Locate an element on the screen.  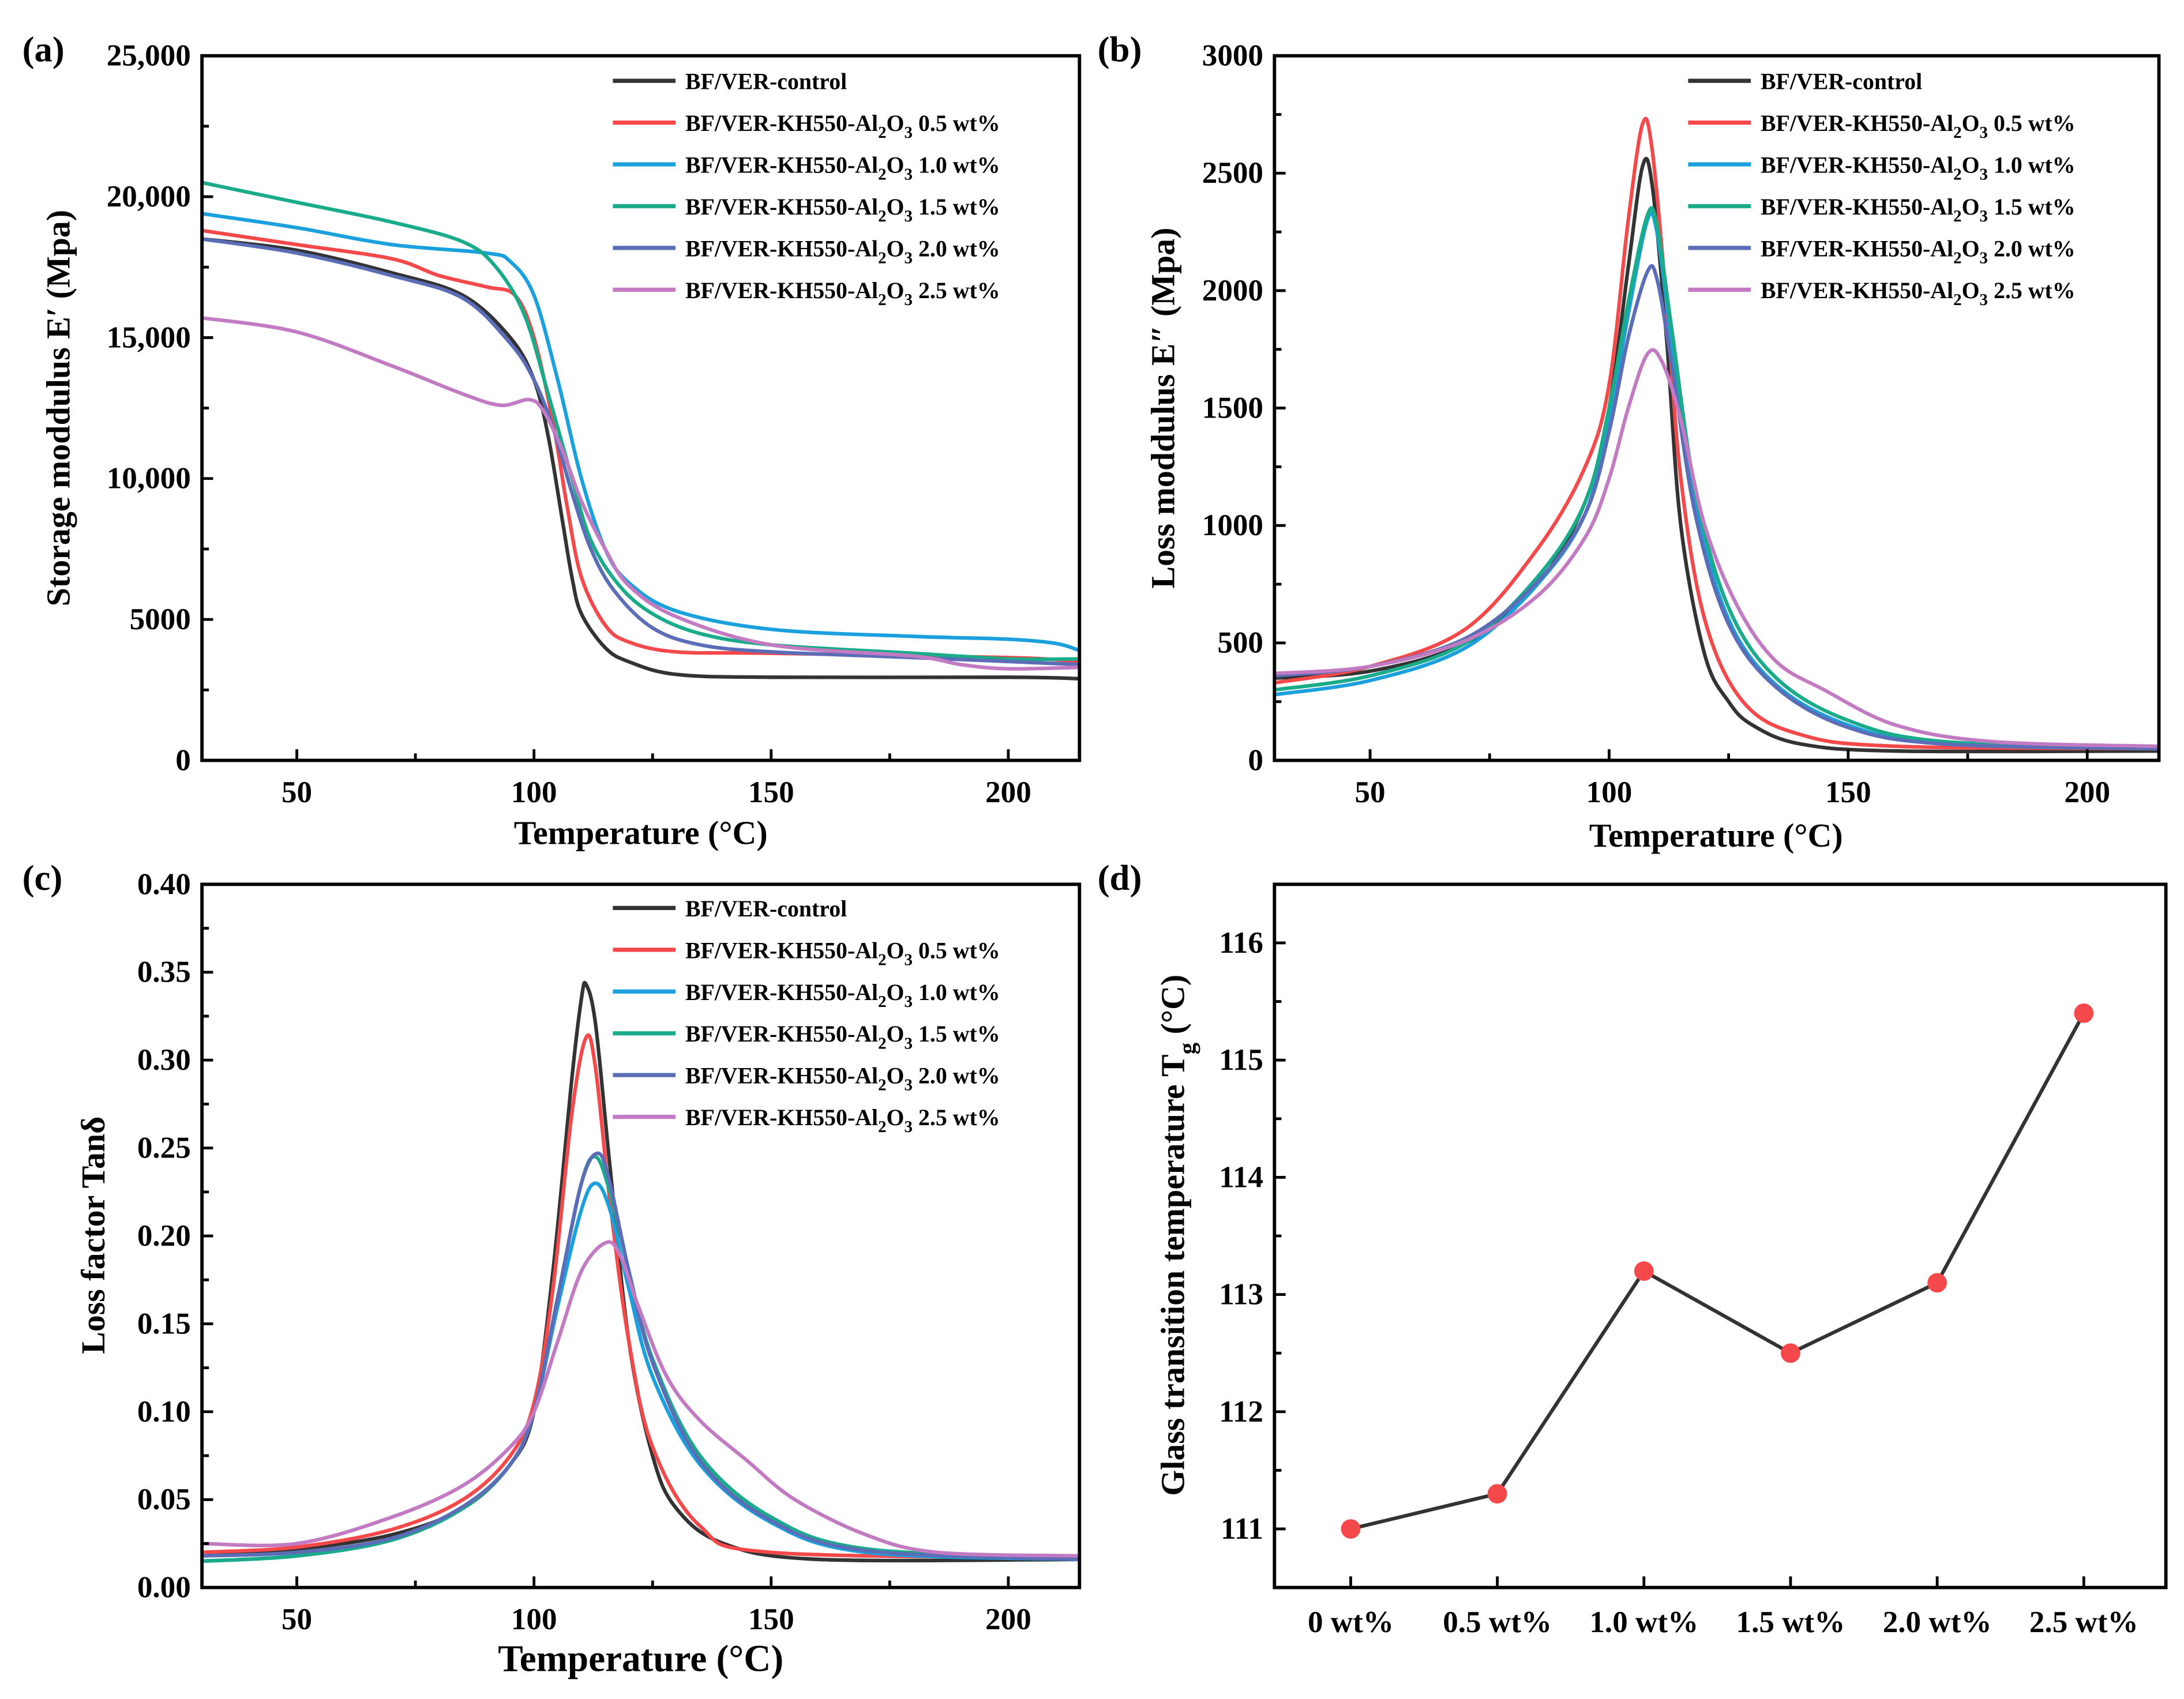
y-tick-label: 5000 is located at coordinates (161, 619).